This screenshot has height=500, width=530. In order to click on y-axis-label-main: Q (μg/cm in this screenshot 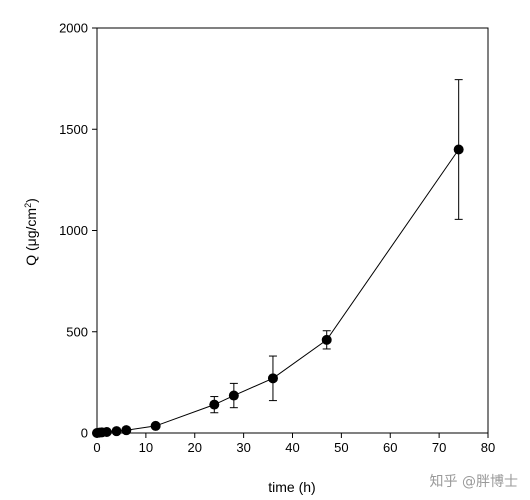, I will do `click(31, 237)`.